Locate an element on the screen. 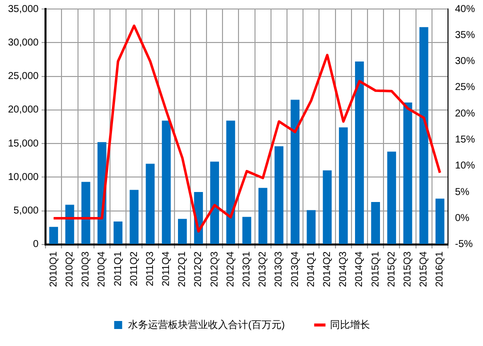  x-tick-label: 2013Q1 is located at coordinates (247, 269).